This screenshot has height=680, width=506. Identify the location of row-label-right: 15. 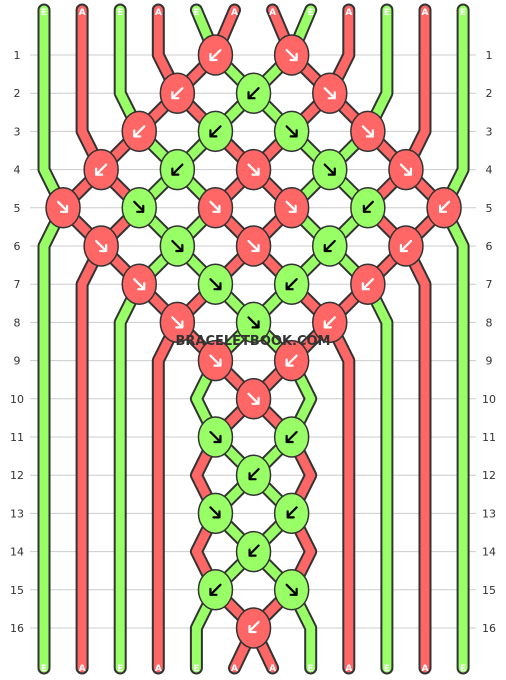
(489, 590).